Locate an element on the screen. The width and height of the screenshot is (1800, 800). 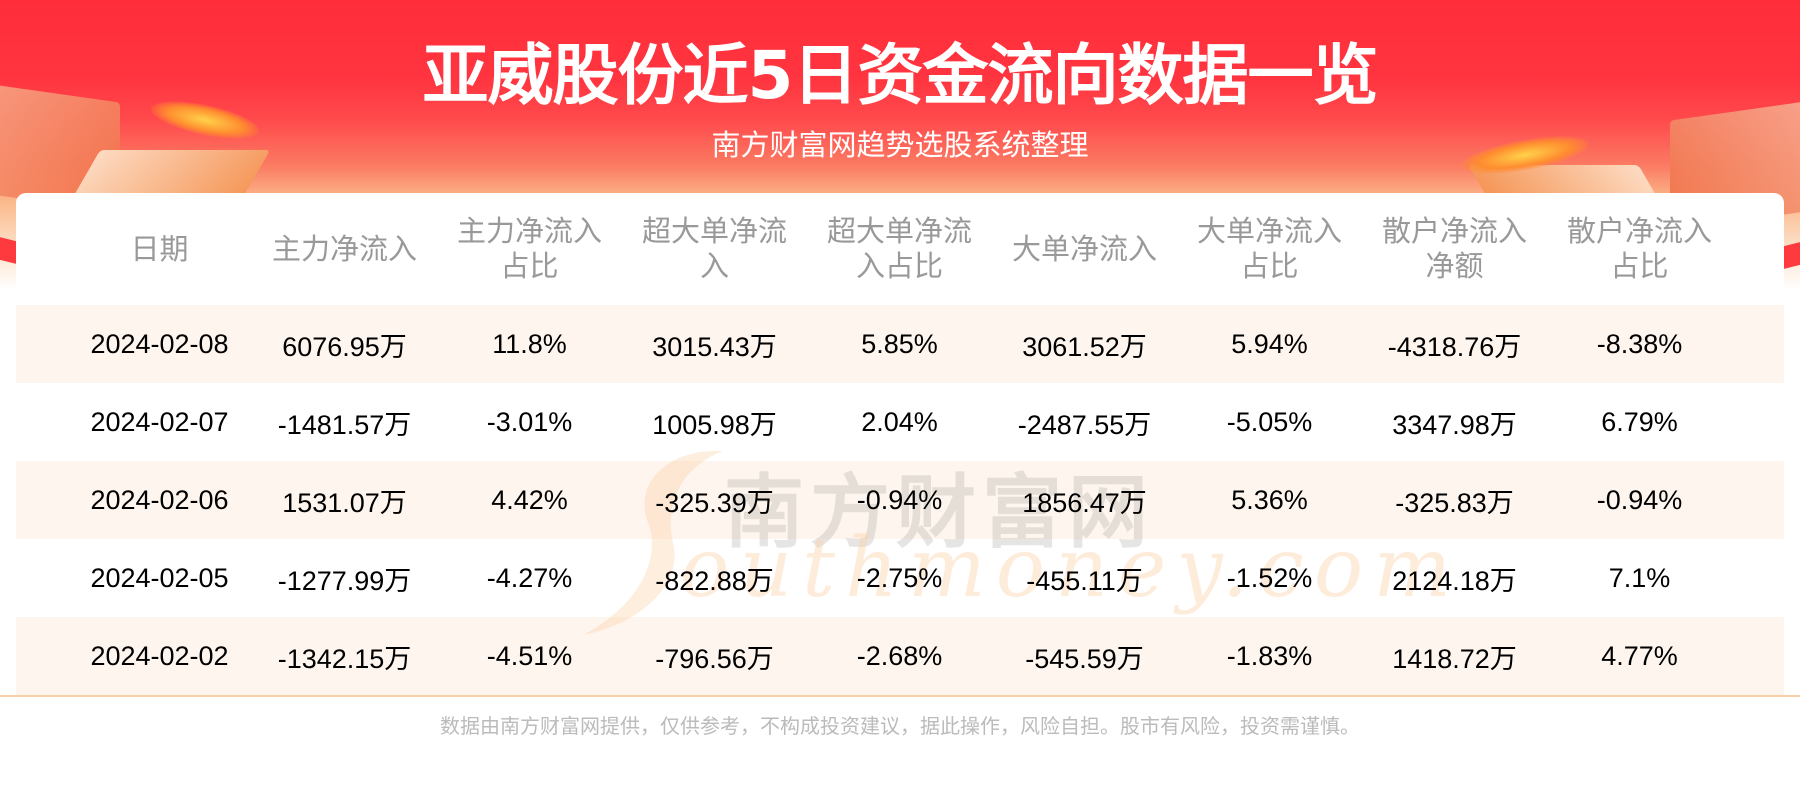
cell-retail-net-inflow-amount: 1418.72万 is located at coordinates (1454, 658).